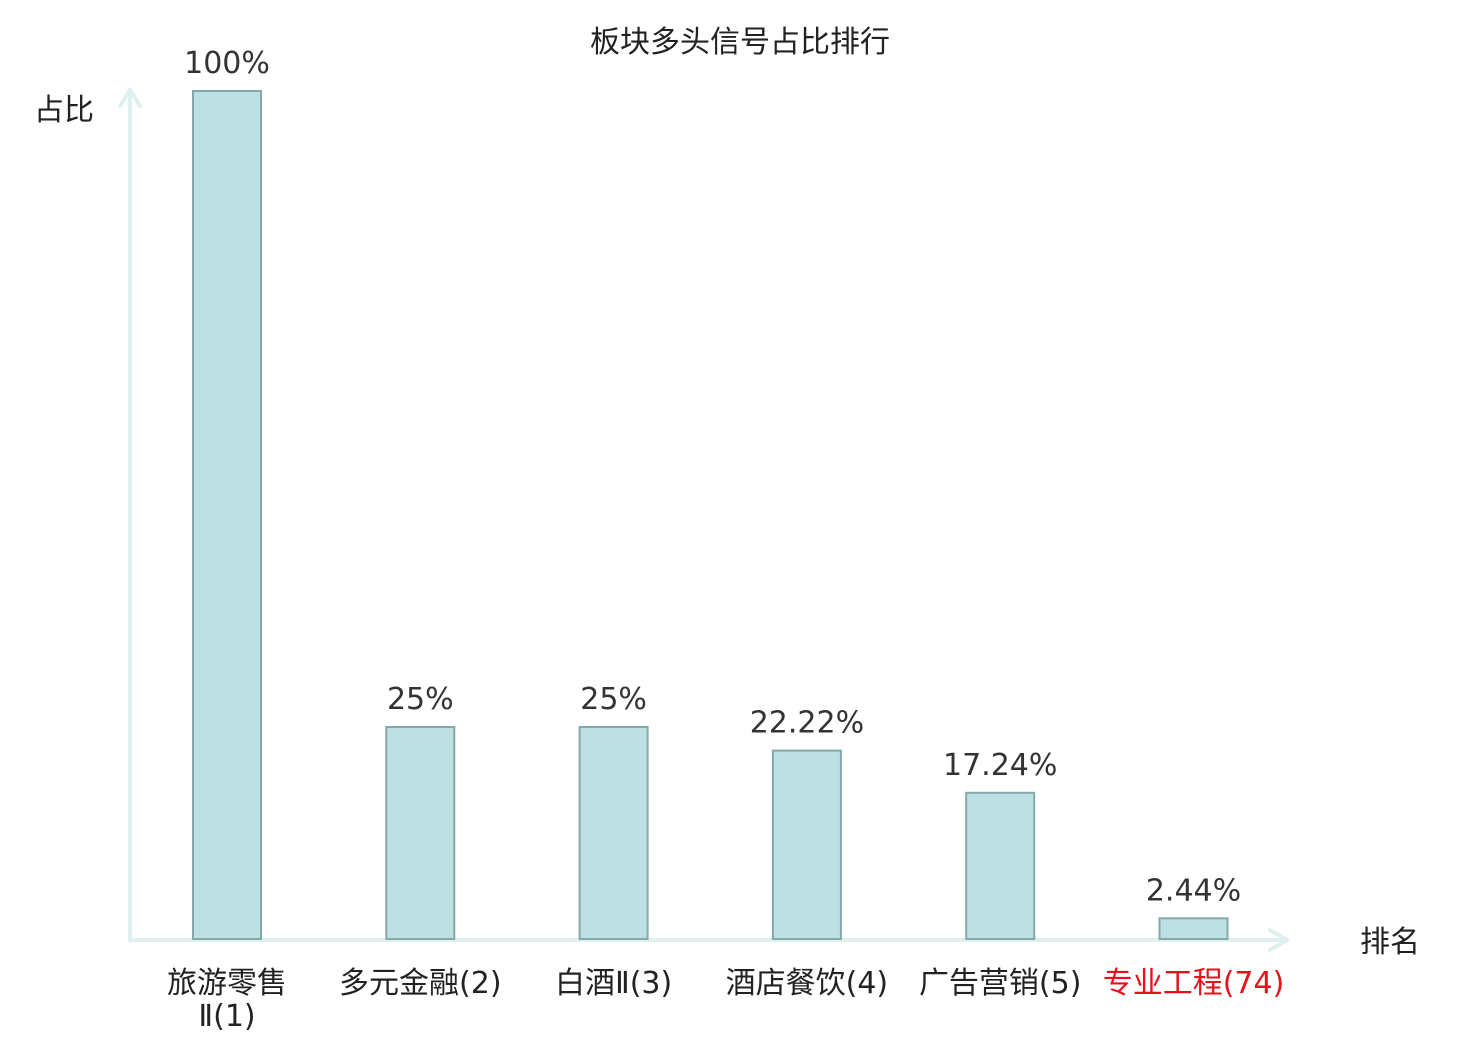 This screenshot has width=1480, height=1040. What do you see at coordinates (740, 42) in the screenshot?
I see `chart-title: 板块多头信号占比排行` at bounding box center [740, 42].